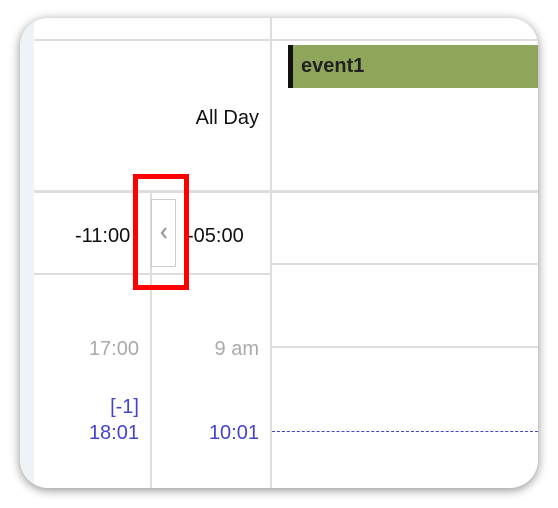 This screenshot has width=558, height=508. What do you see at coordinates (271, 253) in the screenshot?
I see `axis-divider` at bounding box center [271, 253].